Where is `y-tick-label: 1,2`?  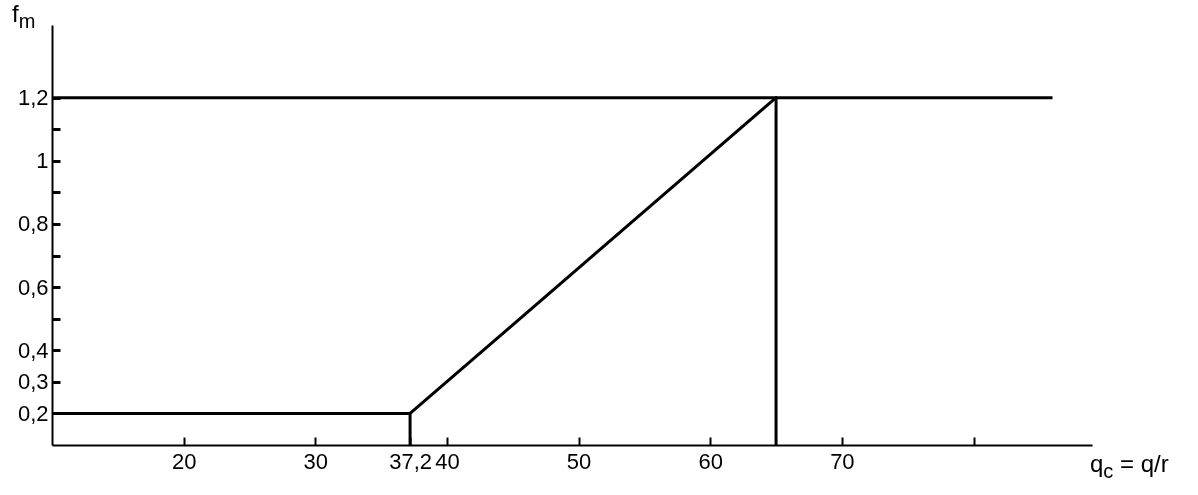 y-tick-label: 1,2 is located at coordinates (33, 98).